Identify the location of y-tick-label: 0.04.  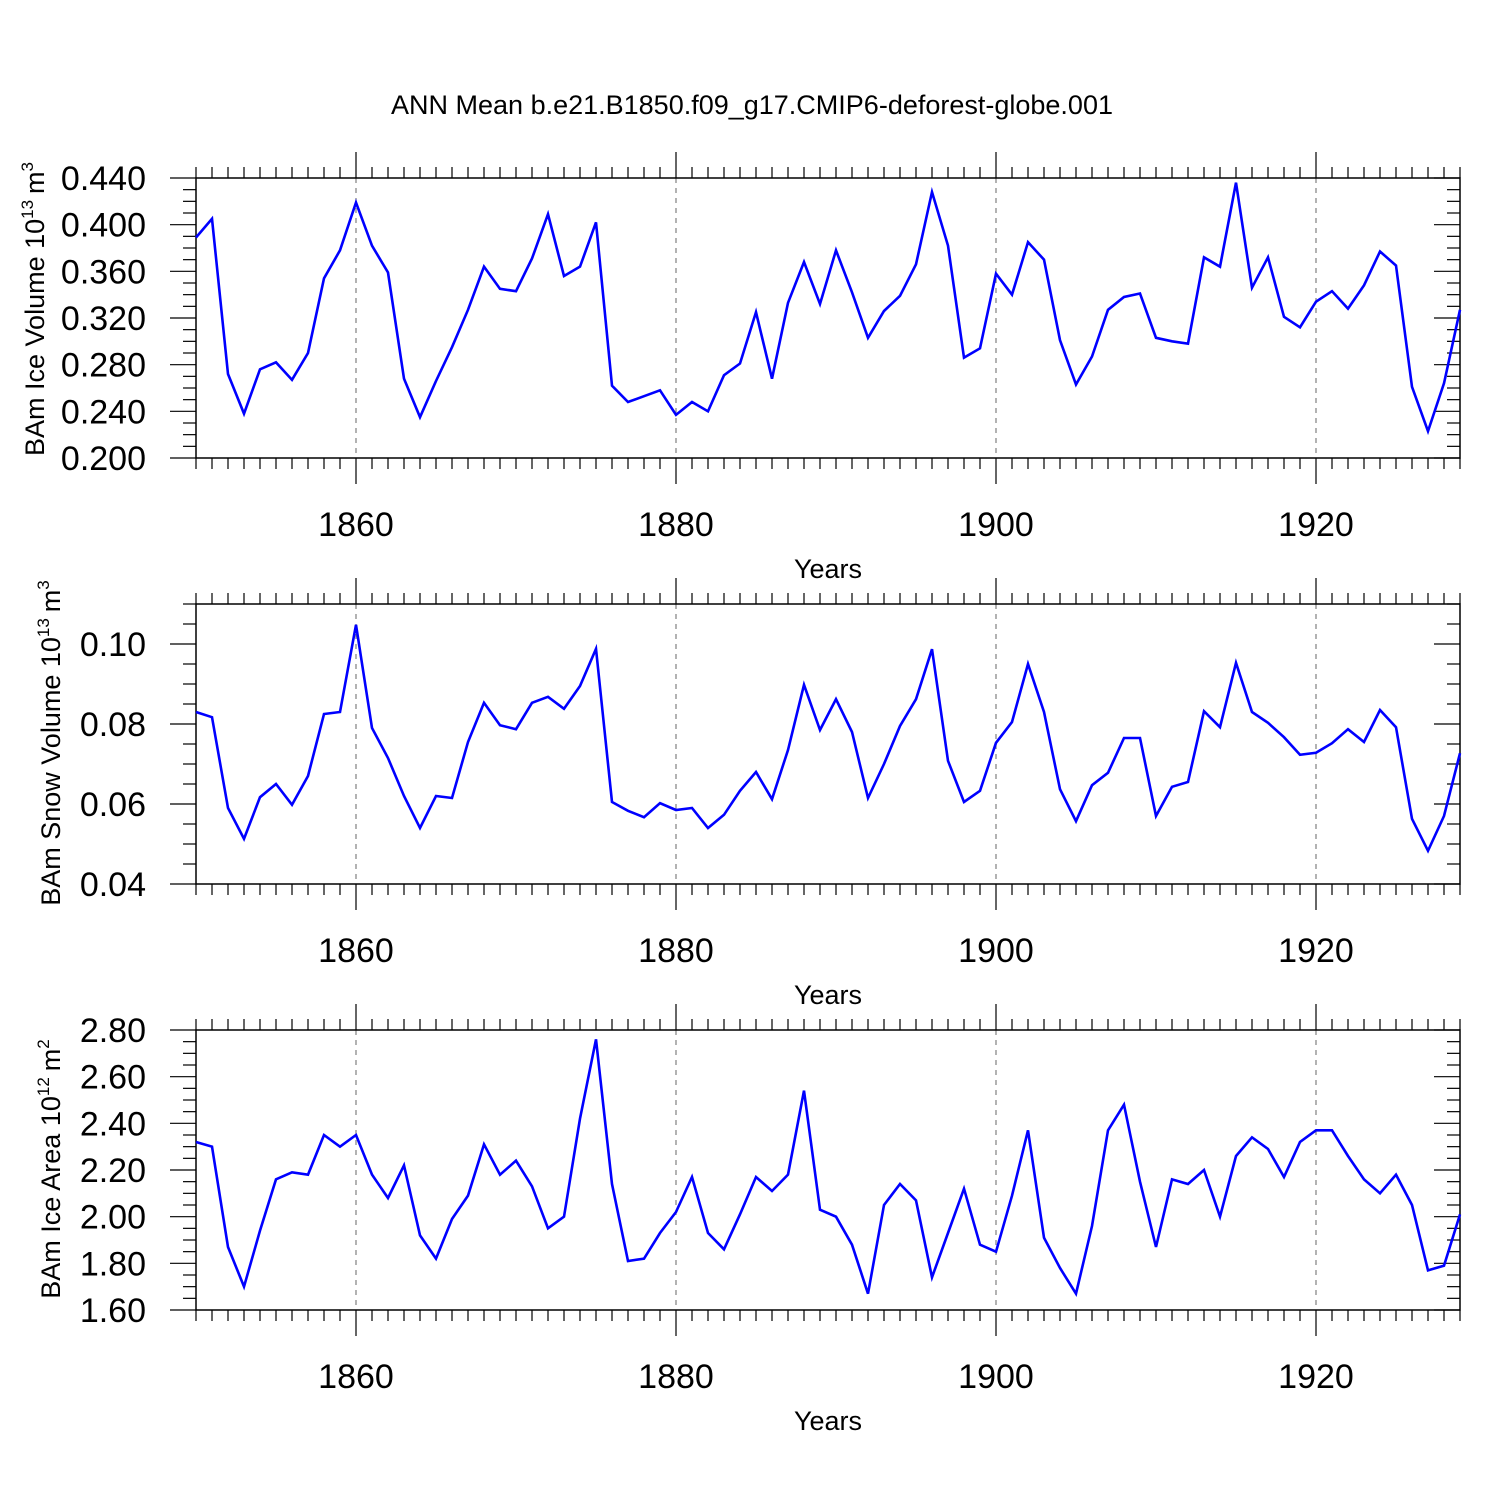
(113, 885).